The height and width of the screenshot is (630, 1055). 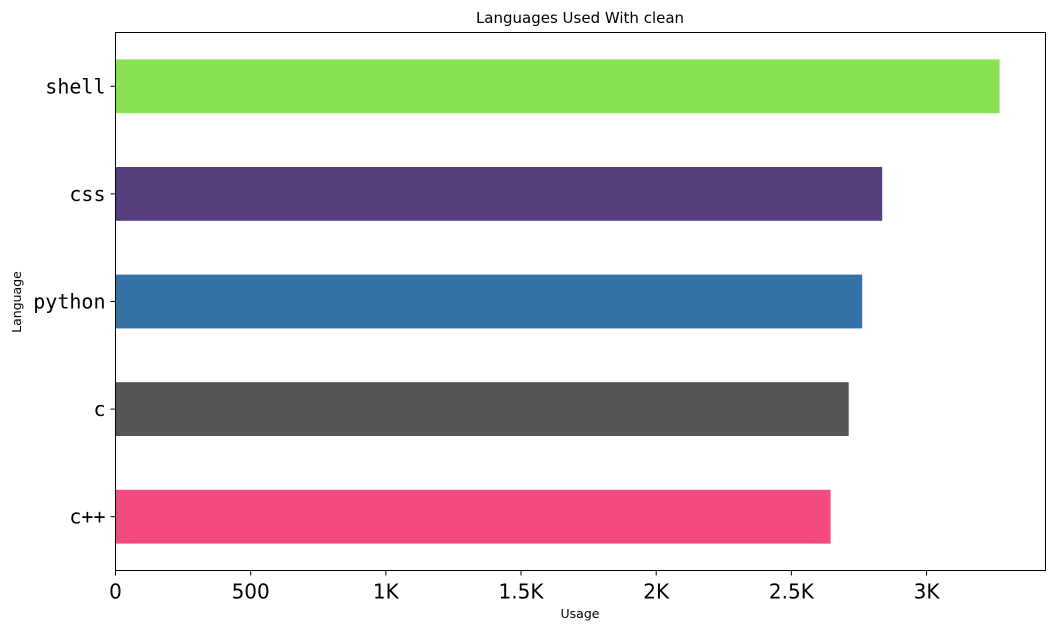 I want to click on x-tick-label: 500, so click(x=251, y=592).